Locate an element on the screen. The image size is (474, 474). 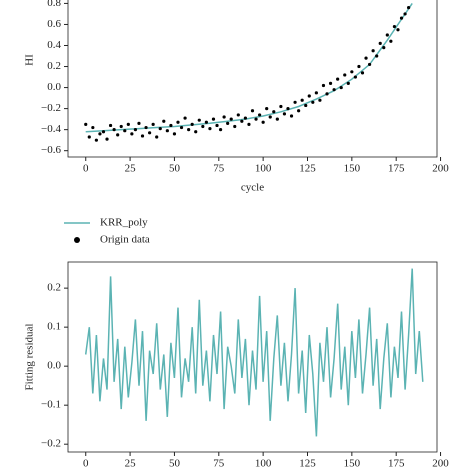
x-tick-label: 200 is located at coordinates (440, 169).